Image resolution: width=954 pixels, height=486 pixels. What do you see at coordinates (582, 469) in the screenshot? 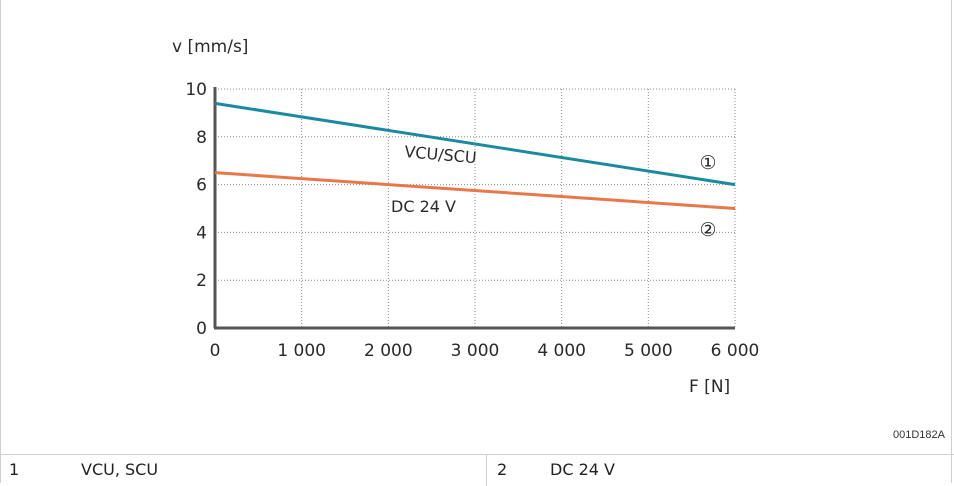
I see `legend-label-2: DC 24 V` at bounding box center [582, 469].